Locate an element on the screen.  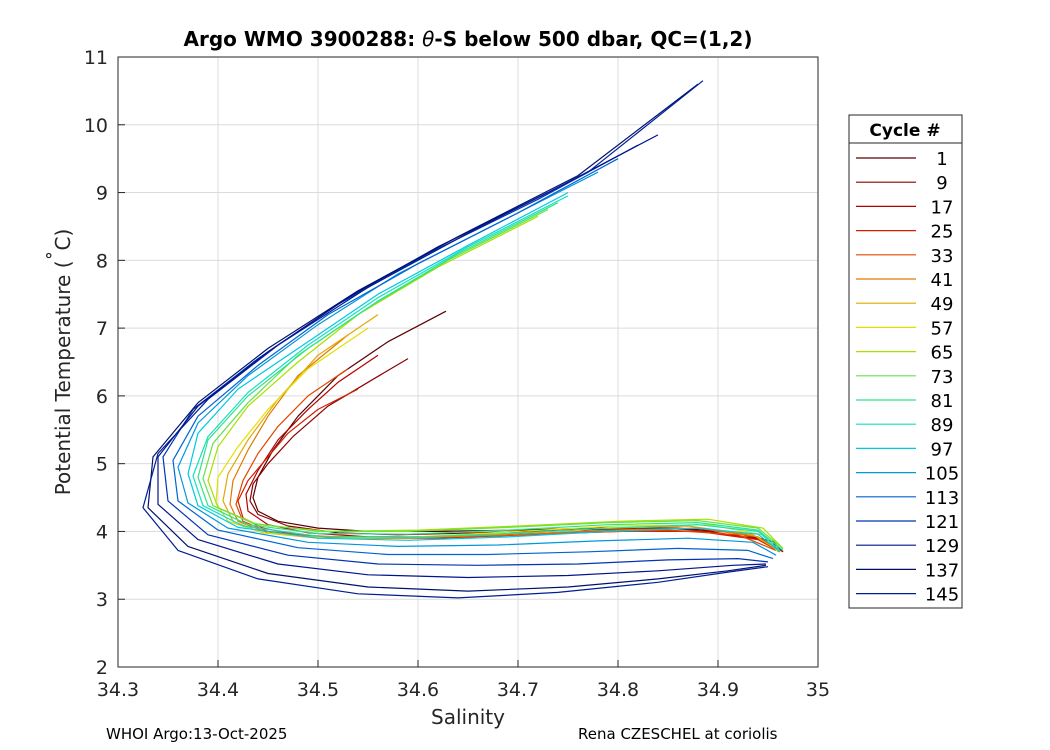
x-tick-label: 35 is located at coordinates (818, 690).